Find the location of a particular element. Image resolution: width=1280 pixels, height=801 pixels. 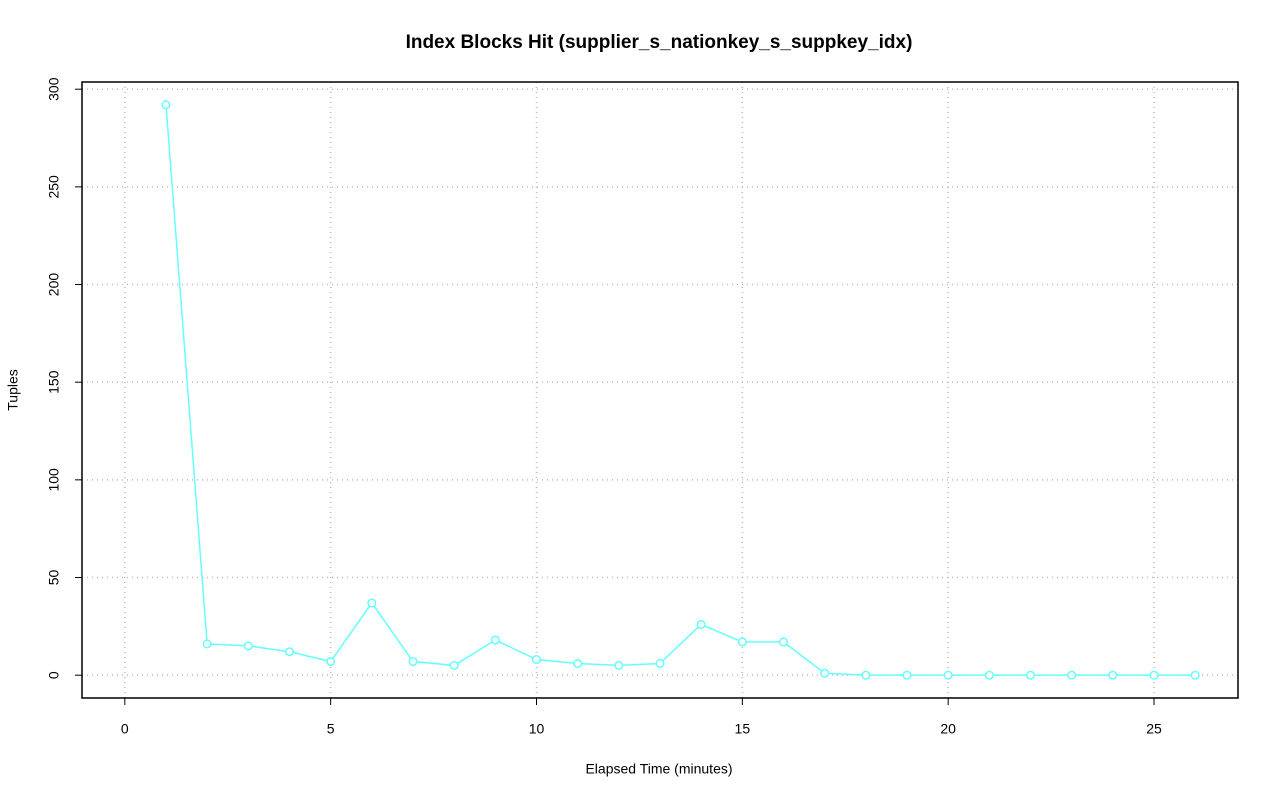

x-tick-label: 5 is located at coordinates (331, 729).